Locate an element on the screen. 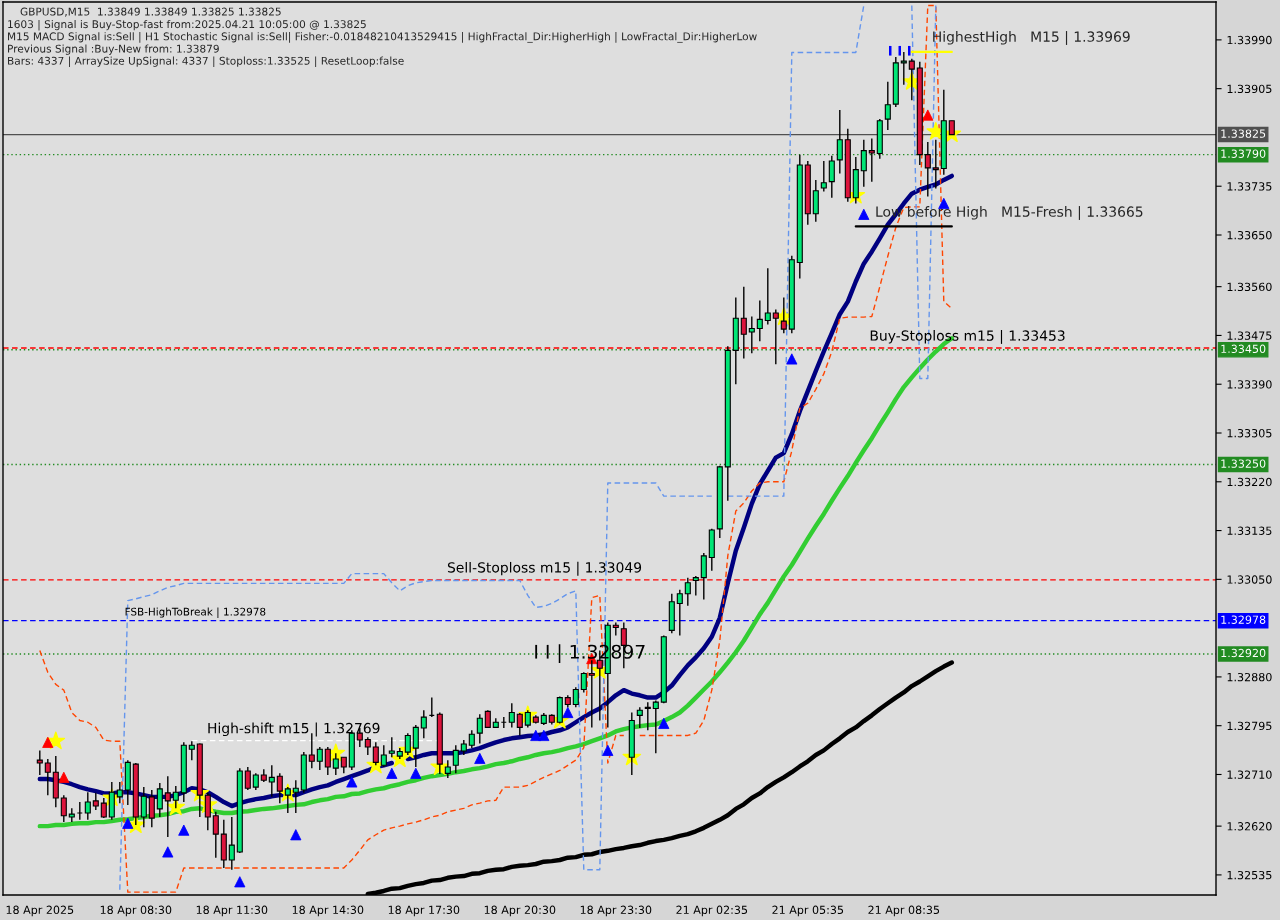 This screenshot has width=1280, height=920. annotation: Previous Signal :Buy-New from: 1.33879 is located at coordinates (113, 49).